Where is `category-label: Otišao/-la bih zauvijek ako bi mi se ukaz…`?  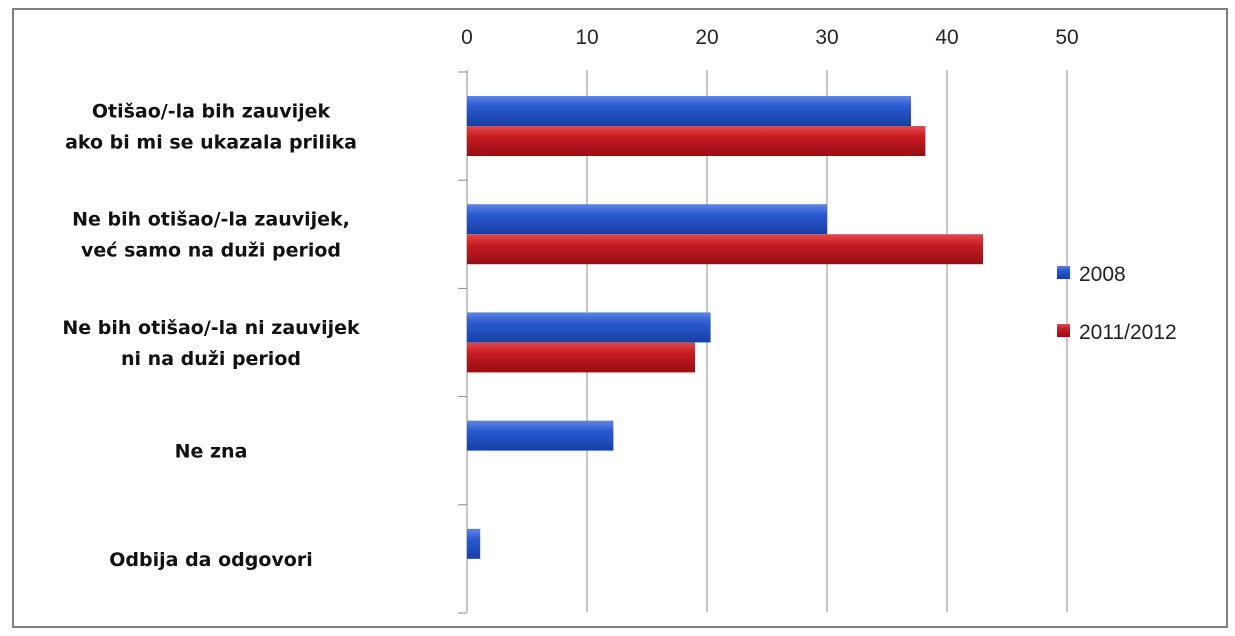 category-label: Otišao/-la bih zauvijek ako bi mi se ukaz… is located at coordinates (211, 127).